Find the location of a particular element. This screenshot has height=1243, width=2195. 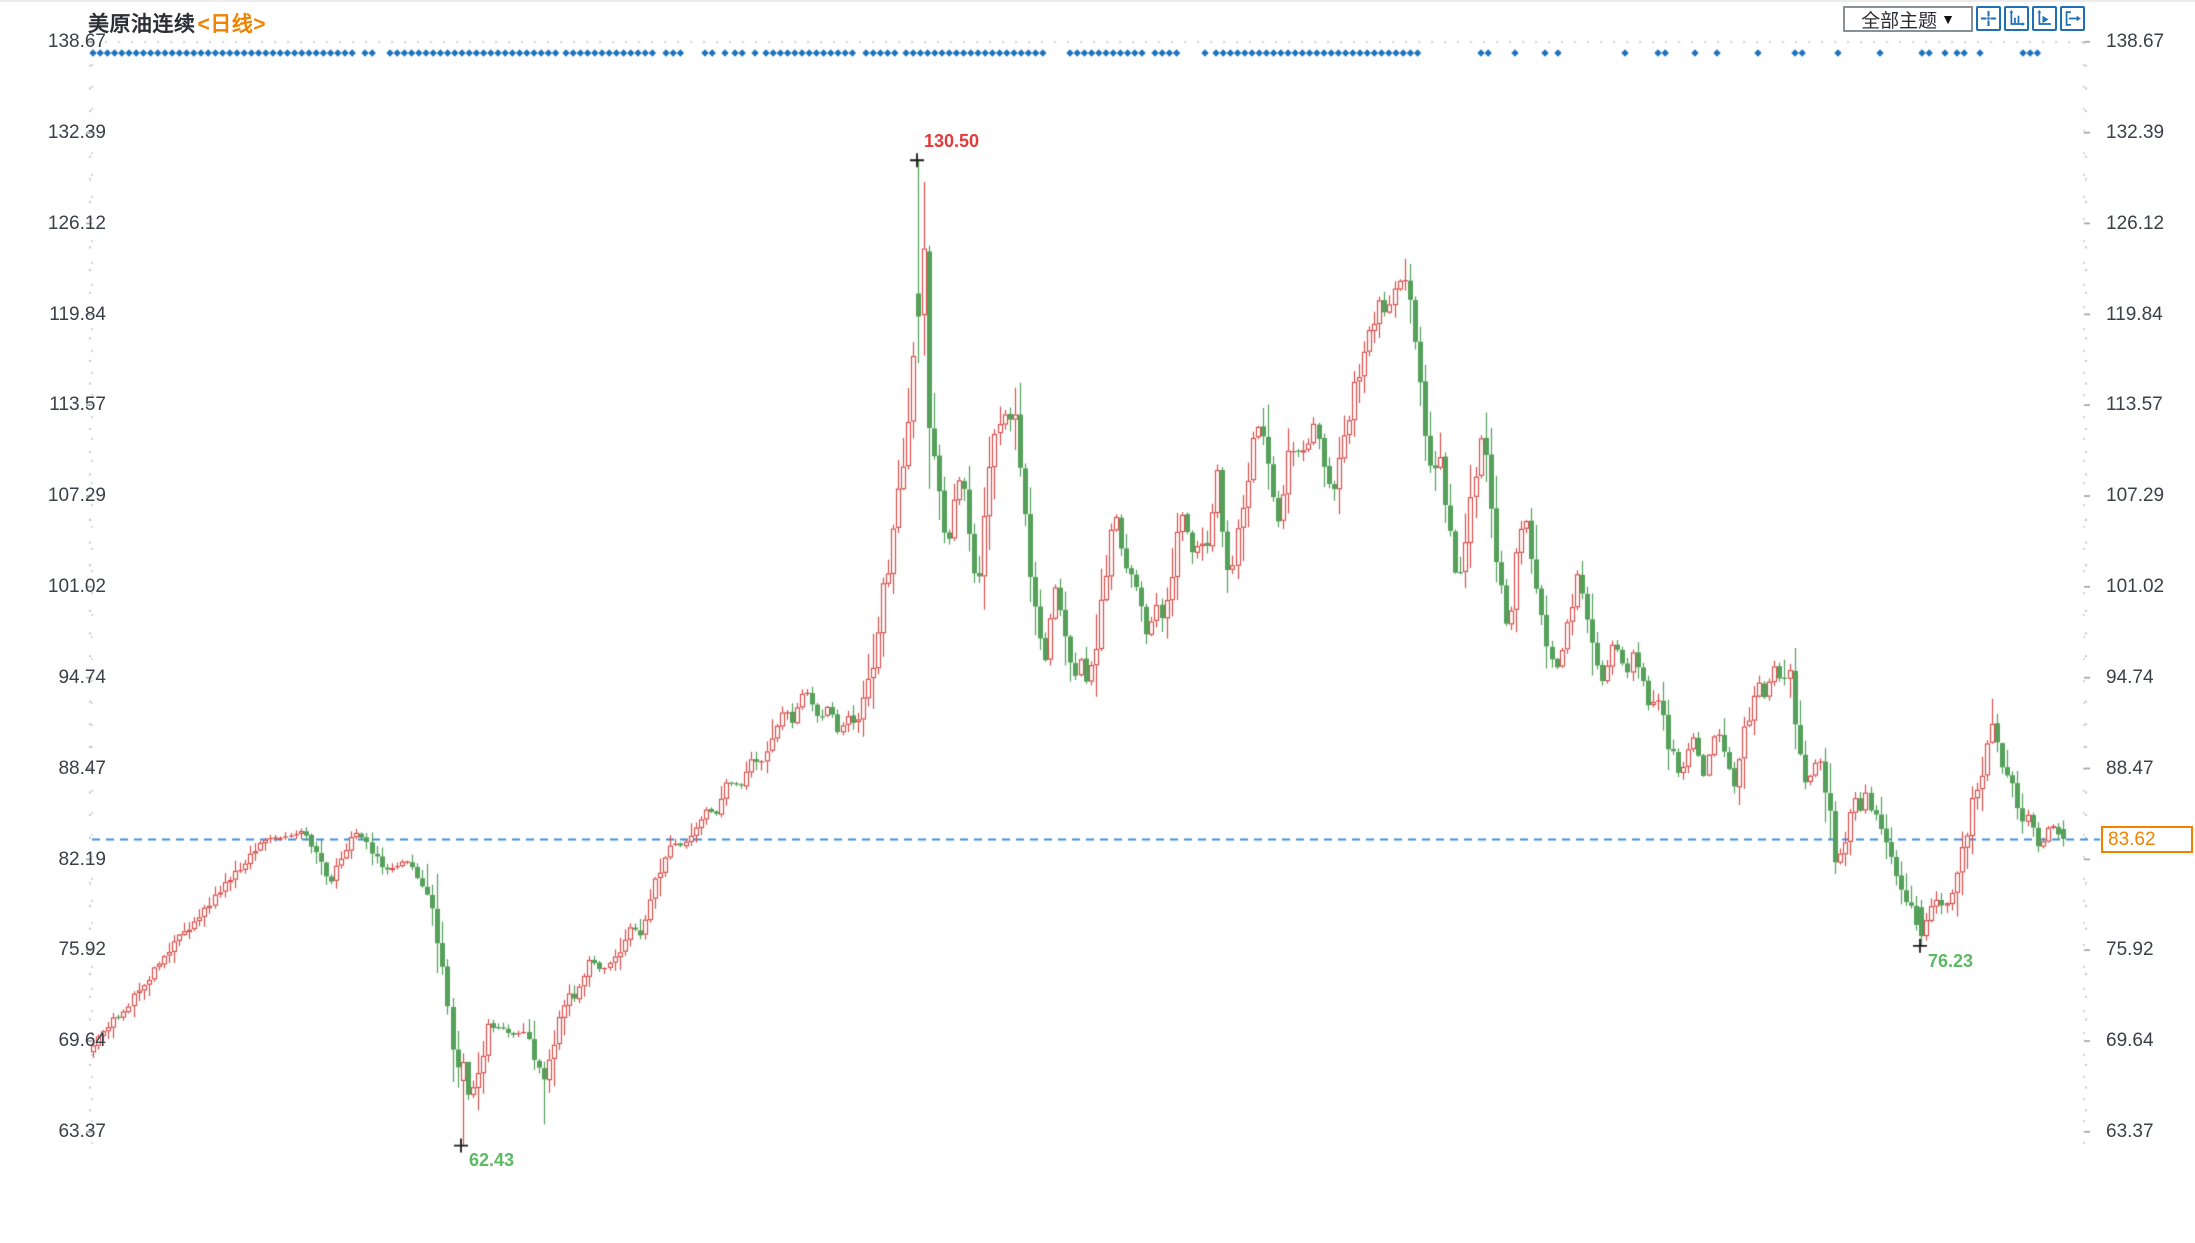

jump-latest-icon is located at coordinates (2072, 18).